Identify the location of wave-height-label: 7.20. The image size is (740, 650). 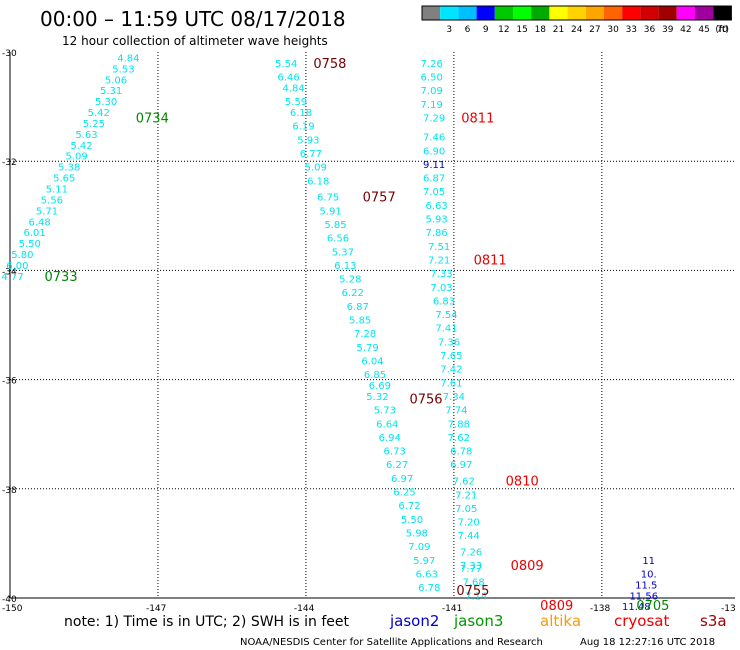
(469, 523).